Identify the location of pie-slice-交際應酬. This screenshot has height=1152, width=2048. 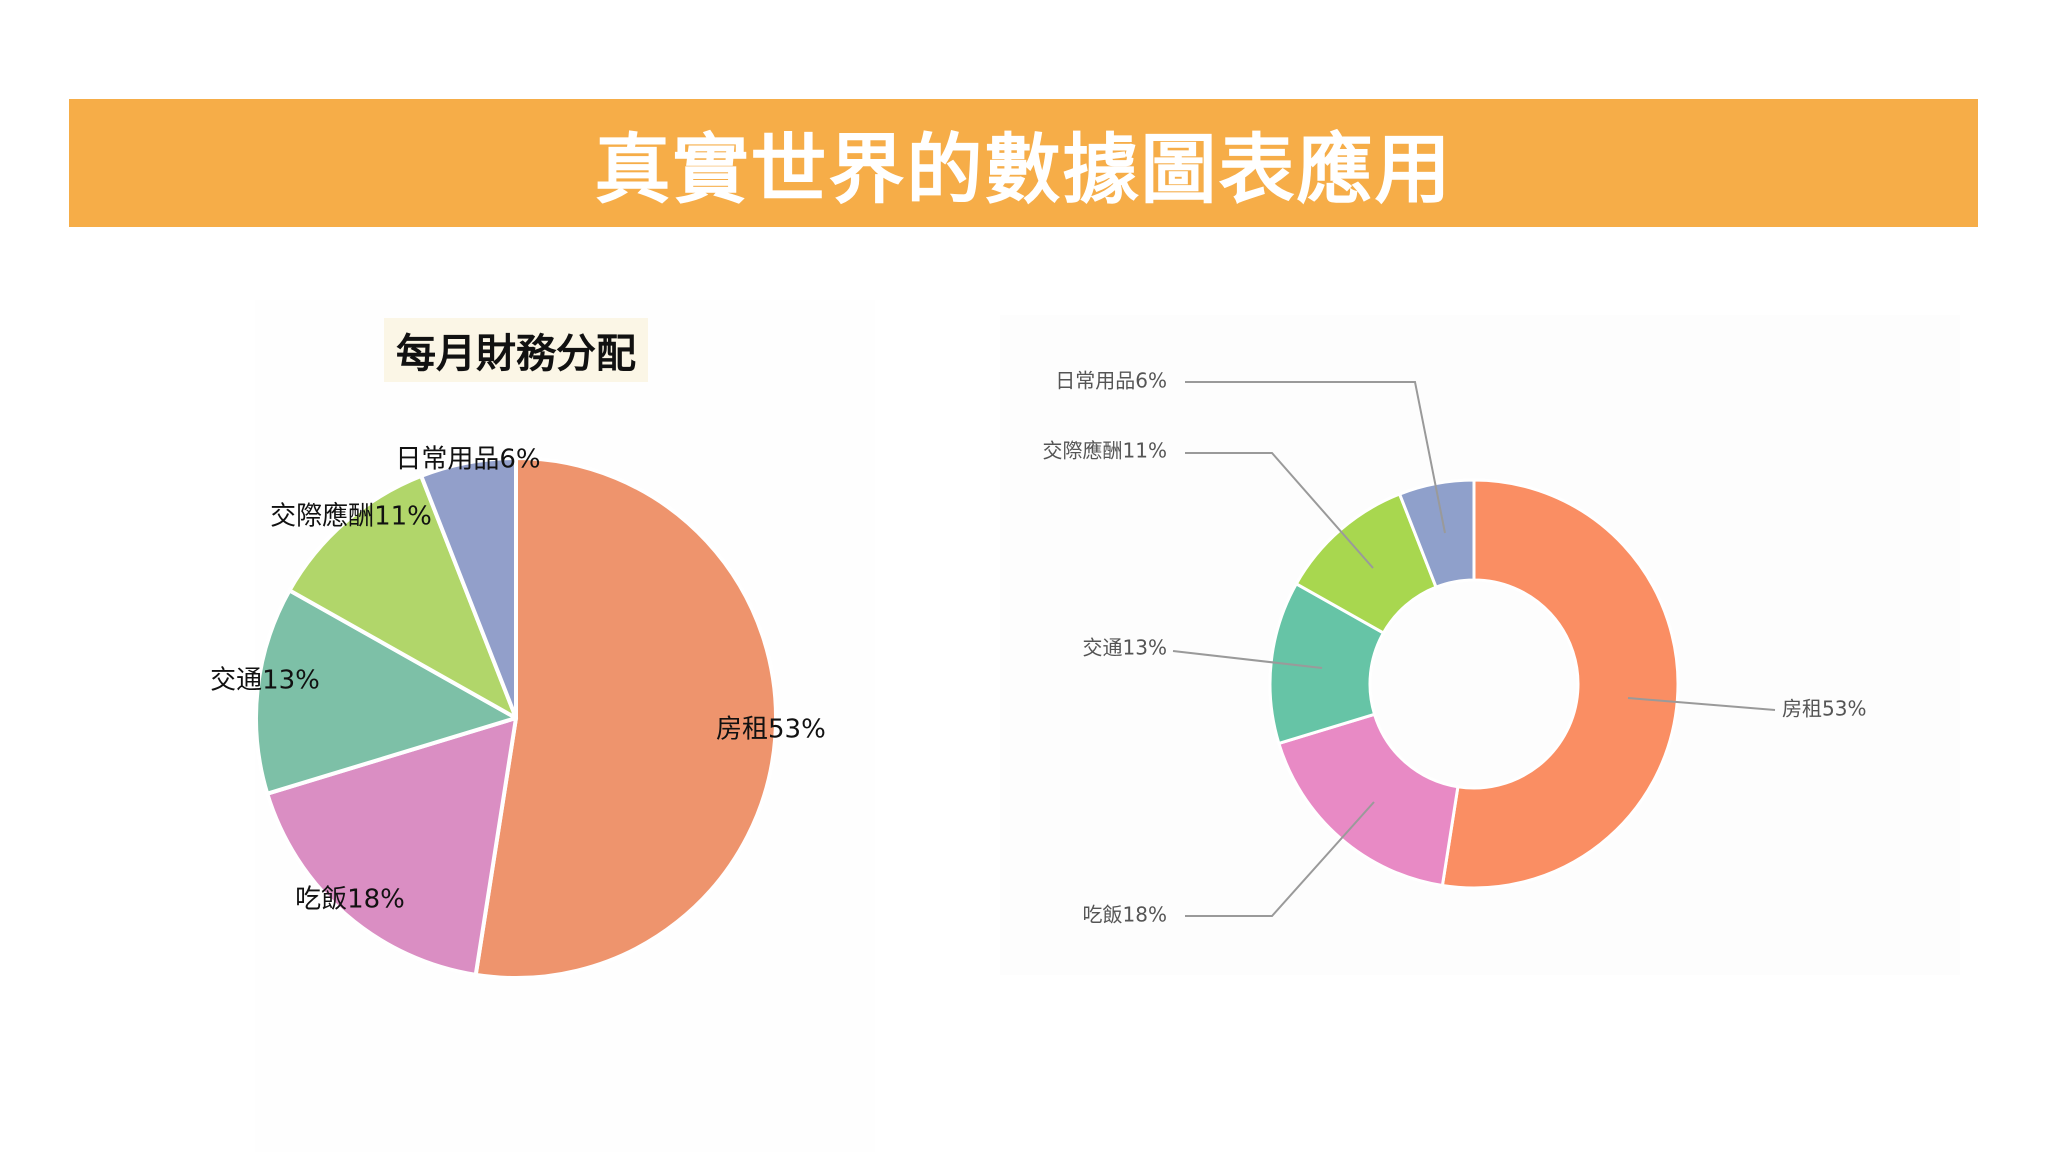
(402, 596).